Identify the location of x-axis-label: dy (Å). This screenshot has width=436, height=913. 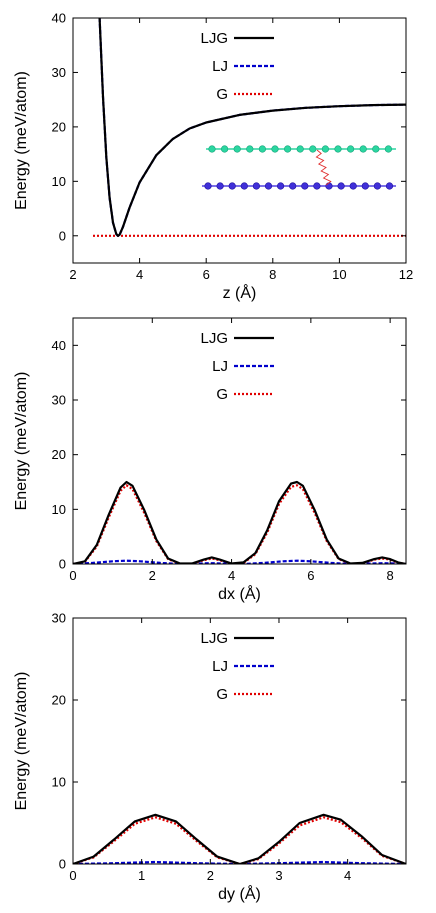
(239, 893).